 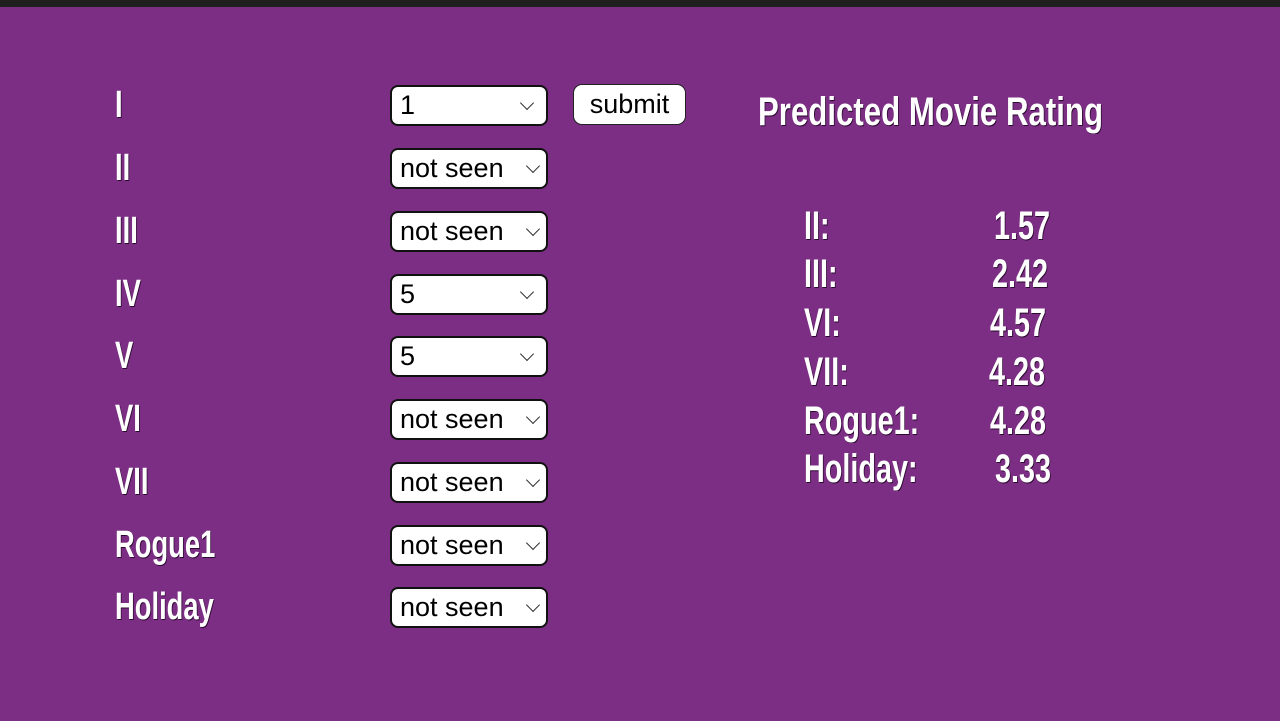 I want to click on submit-button: submit, so click(x=629, y=104).